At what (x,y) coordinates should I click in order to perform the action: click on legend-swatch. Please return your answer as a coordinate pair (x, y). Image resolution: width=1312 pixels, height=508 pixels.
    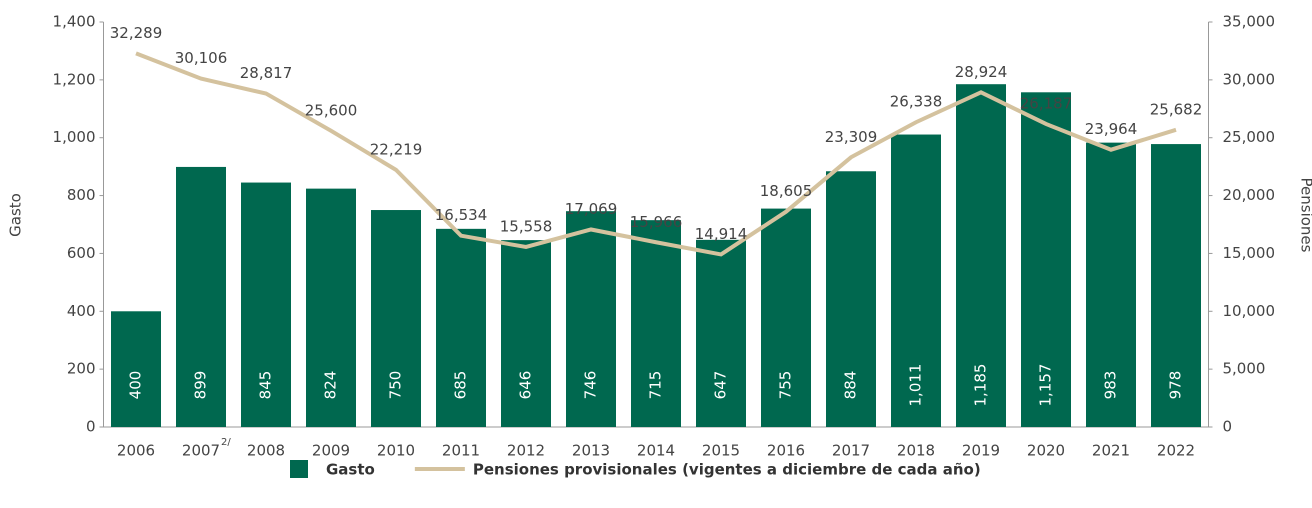
    Looking at the image, I should click on (299, 469).